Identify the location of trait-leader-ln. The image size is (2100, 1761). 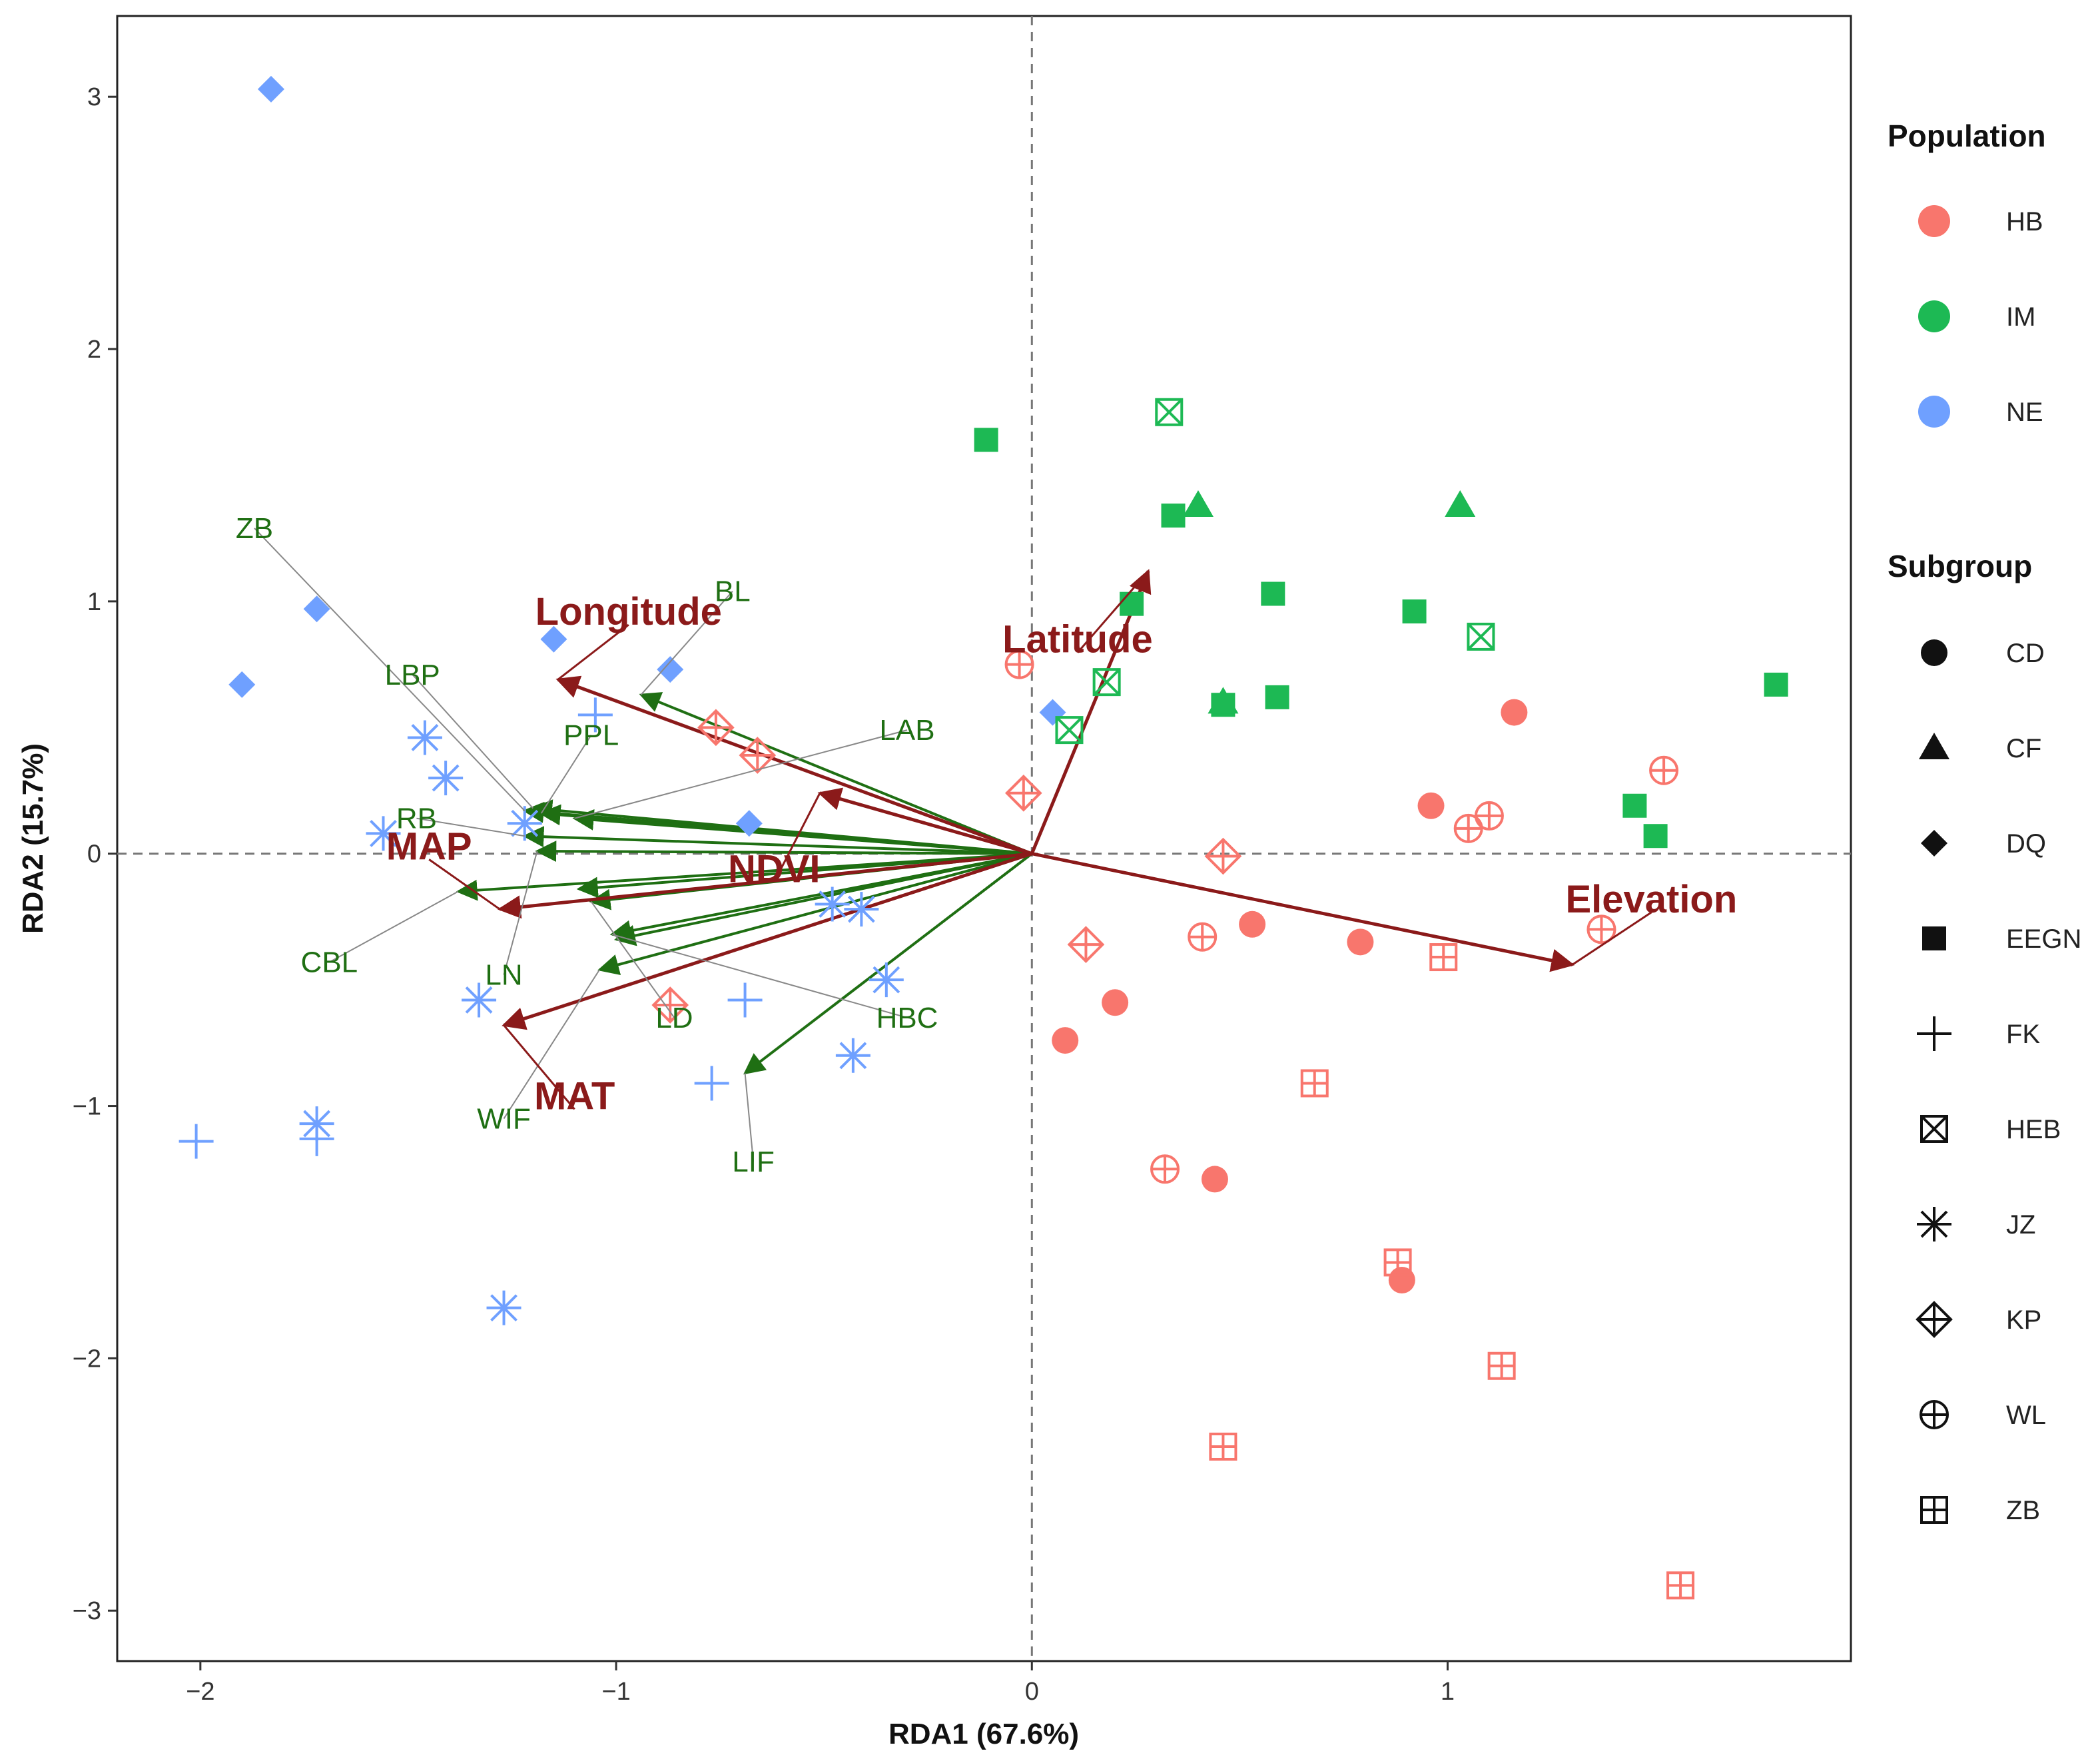
(520, 913).